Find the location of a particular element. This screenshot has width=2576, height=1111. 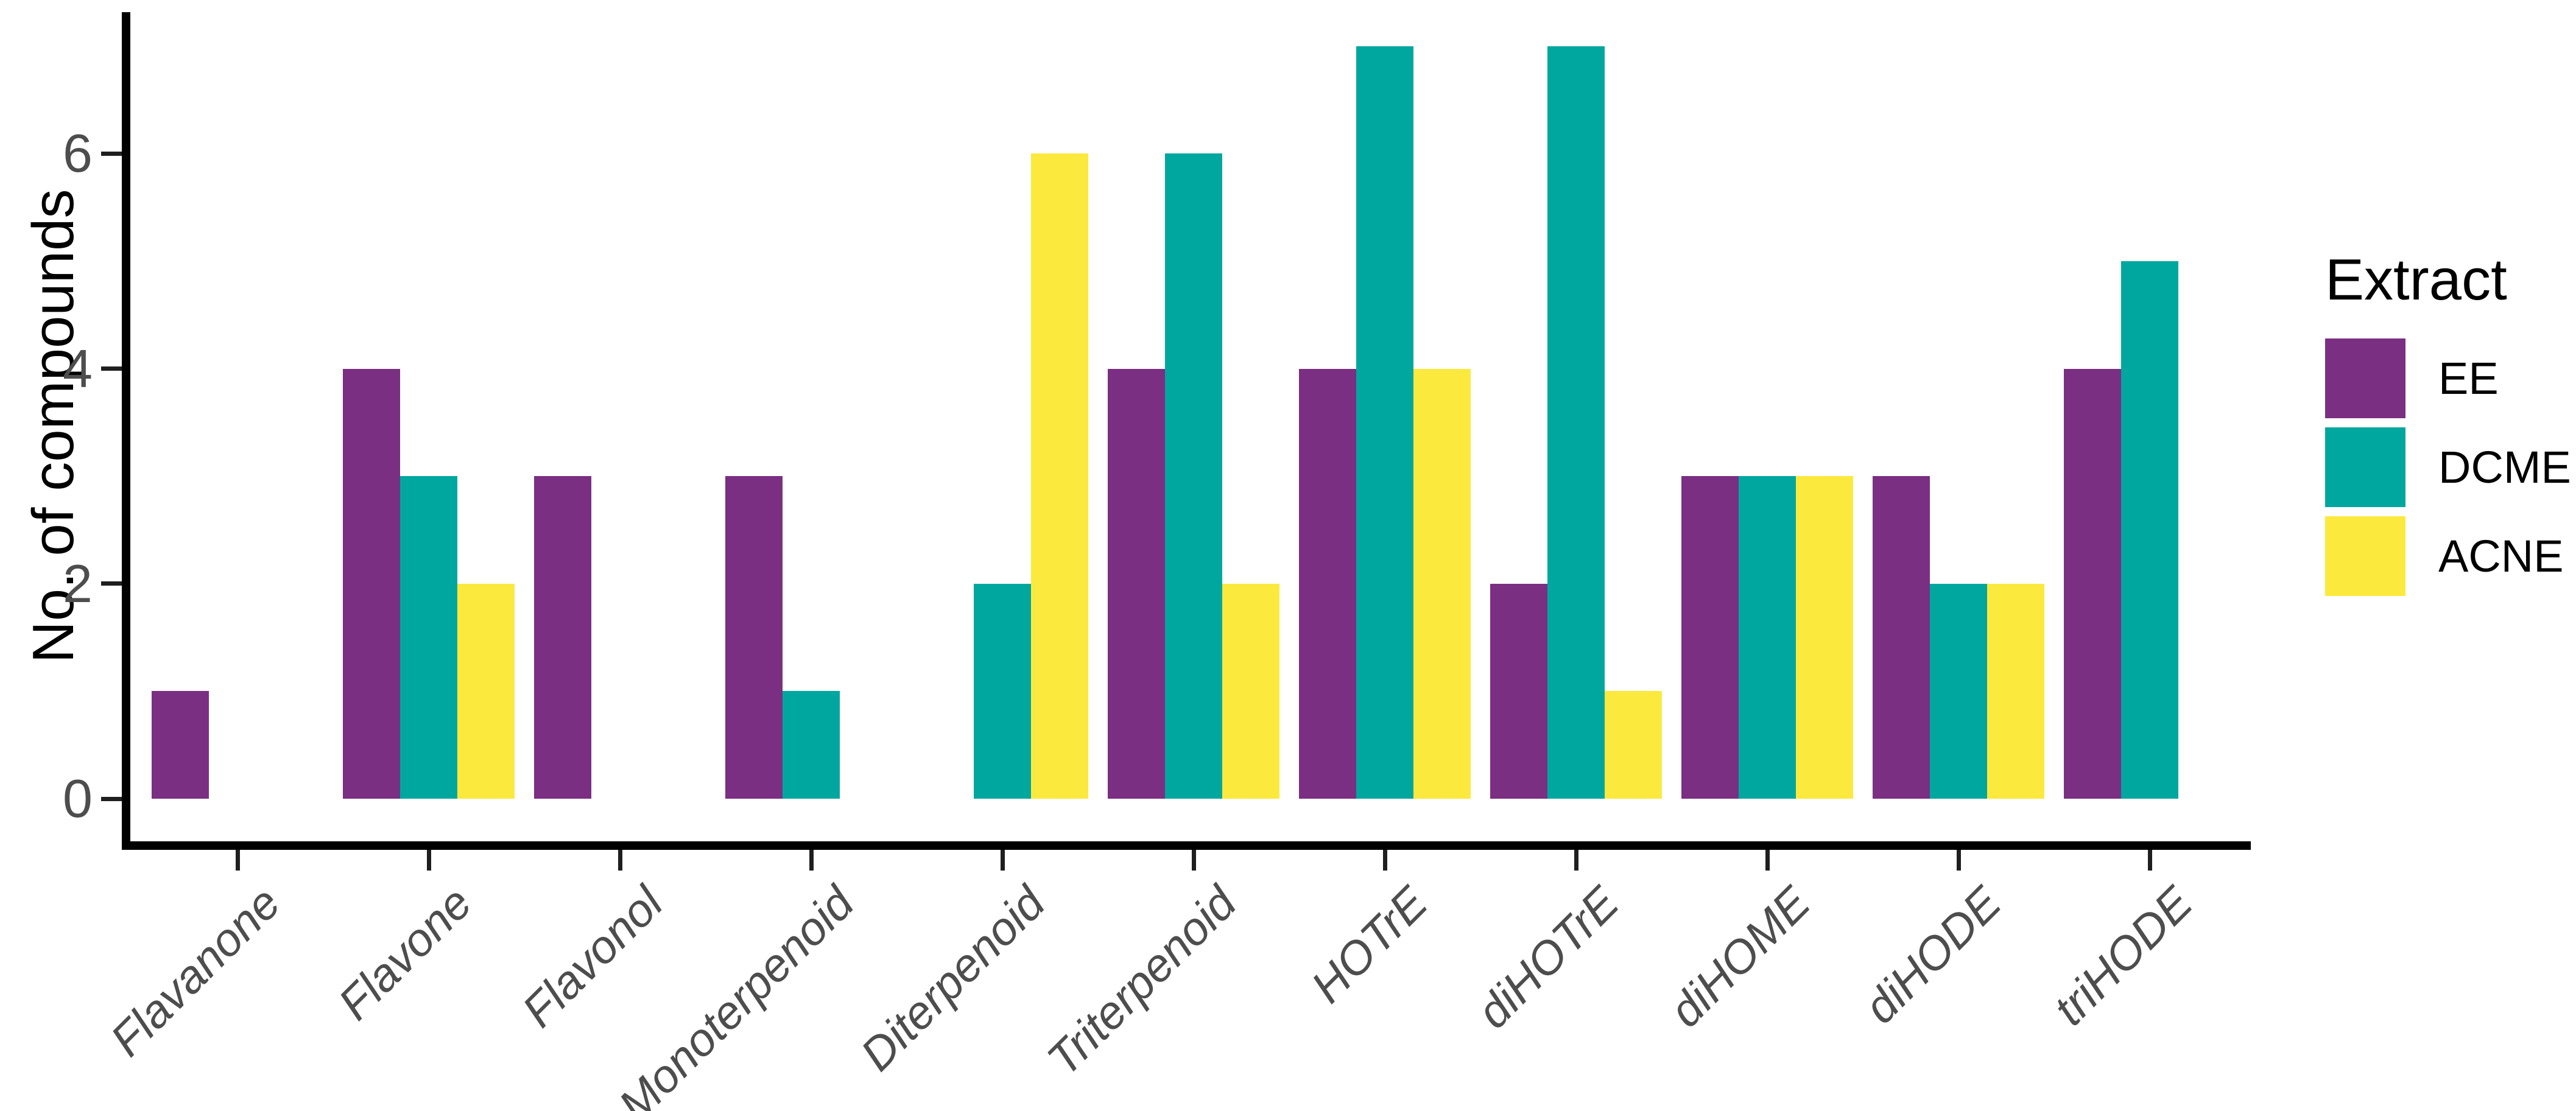

bar-diterpenoid-acne is located at coordinates (1059, 476).